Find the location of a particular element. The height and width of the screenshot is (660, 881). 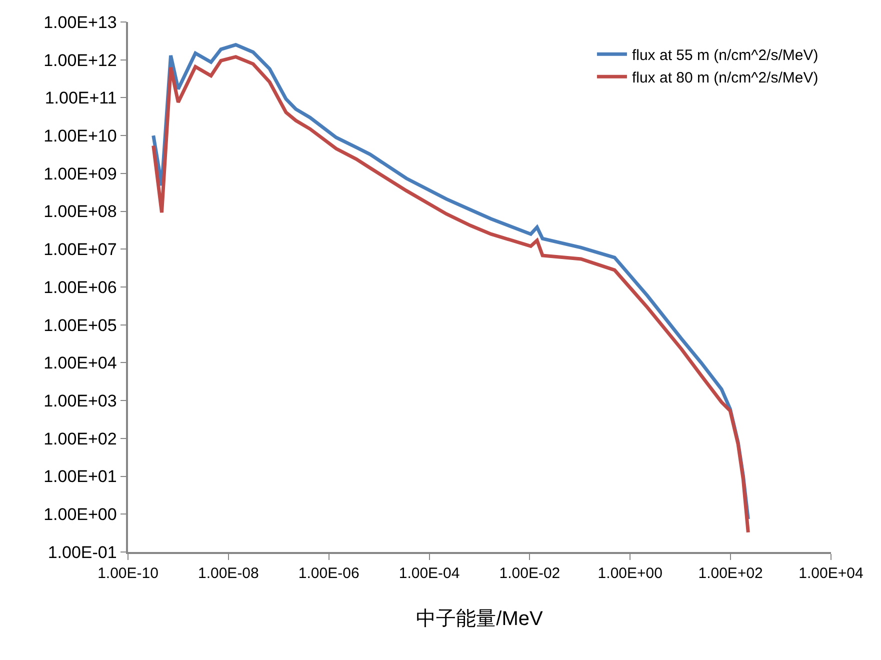

y-tick-label: 1.00E+08 is located at coordinates (80, 212).